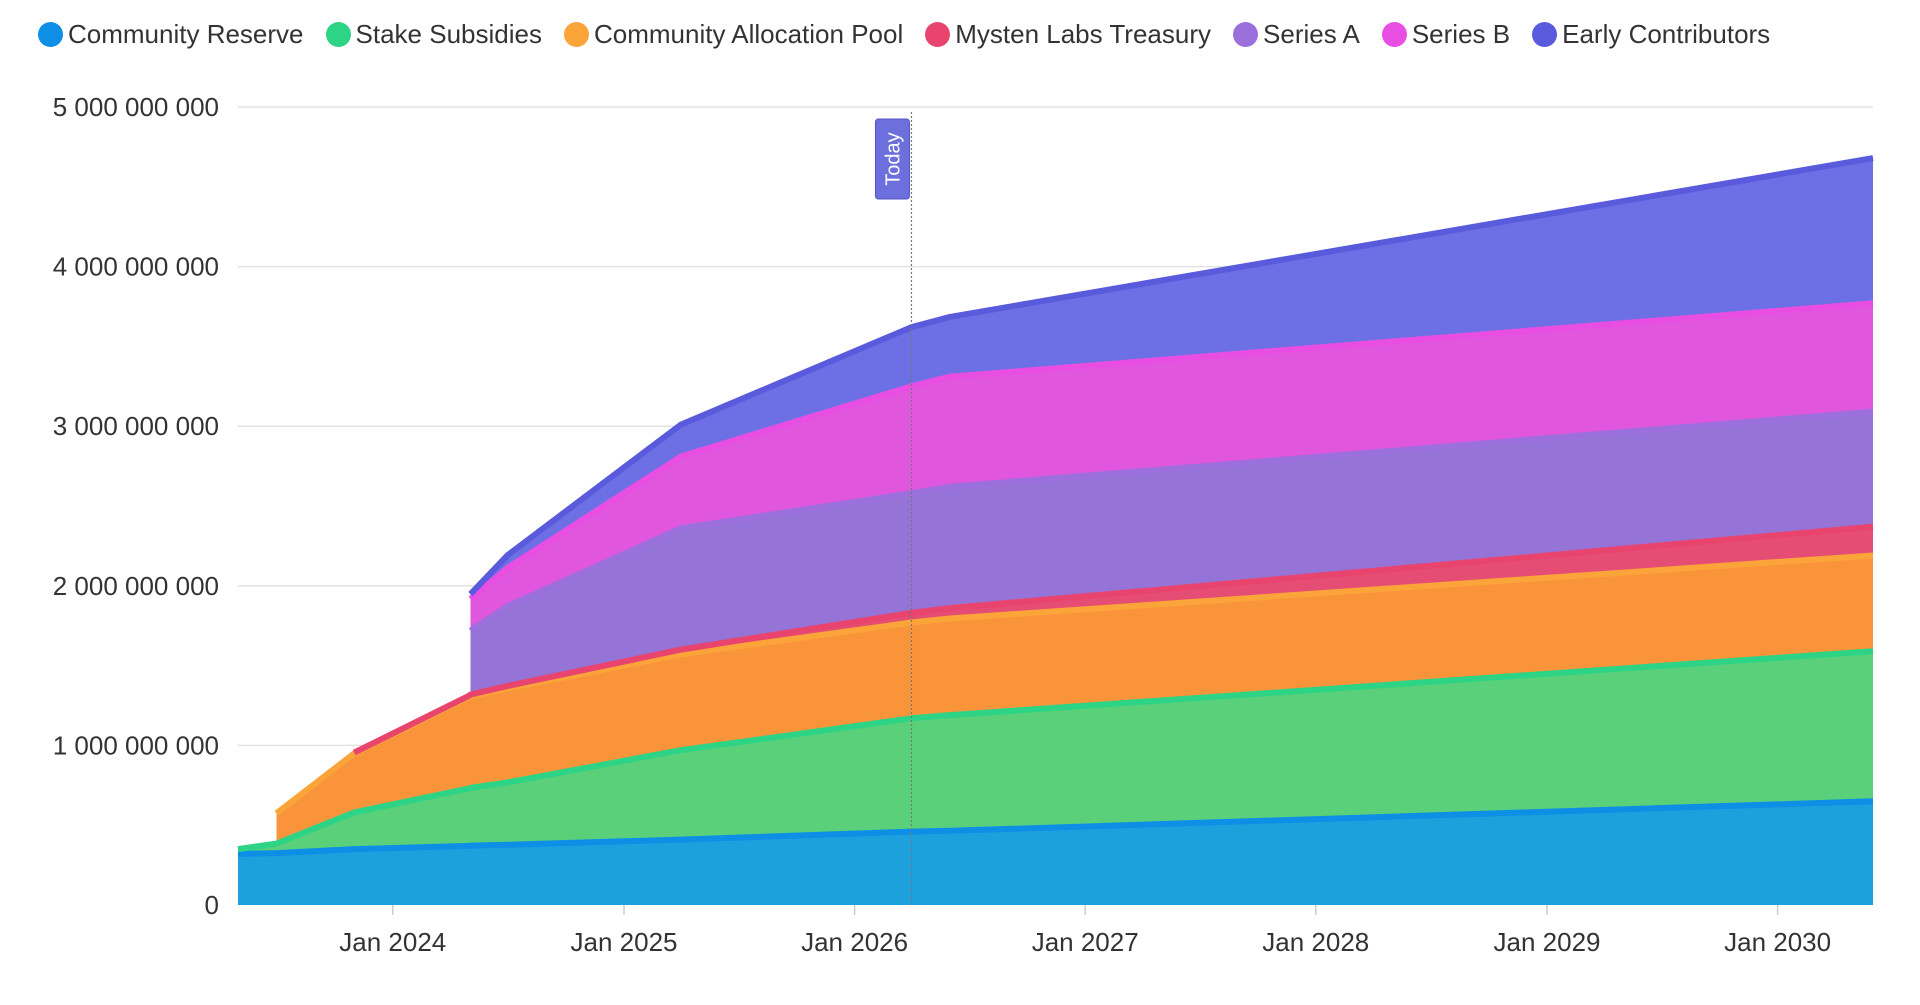  What do you see at coordinates (186, 33) in the screenshot?
I see `legend-label: Community Reserve` at bounding box center [186, 33].